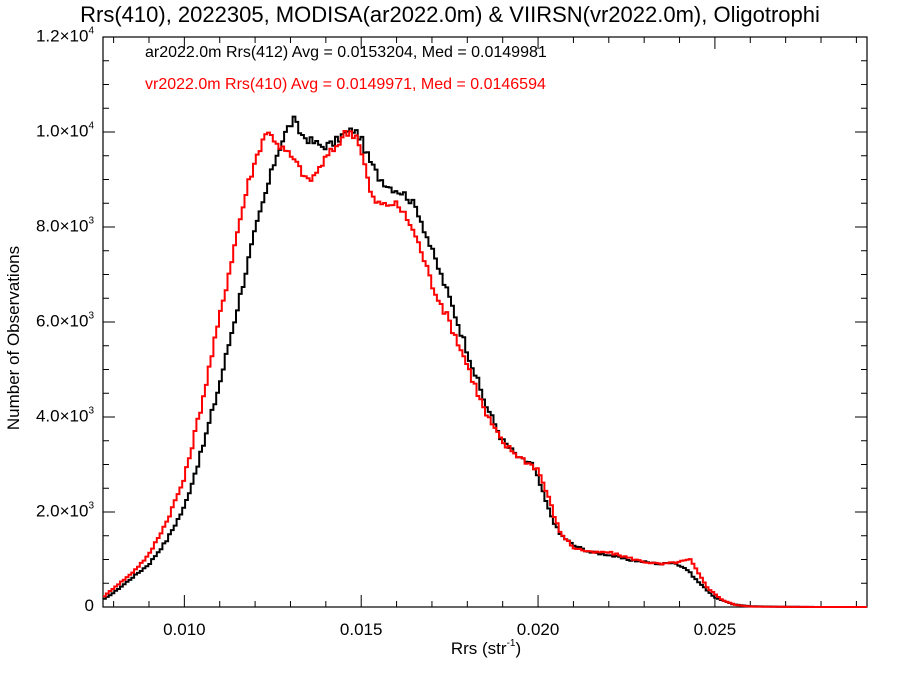  What do you see at coordinates (62, 416) in the screenshot?
I see `y-tick-base: 4.0×10` at bounding box center [62, 416].